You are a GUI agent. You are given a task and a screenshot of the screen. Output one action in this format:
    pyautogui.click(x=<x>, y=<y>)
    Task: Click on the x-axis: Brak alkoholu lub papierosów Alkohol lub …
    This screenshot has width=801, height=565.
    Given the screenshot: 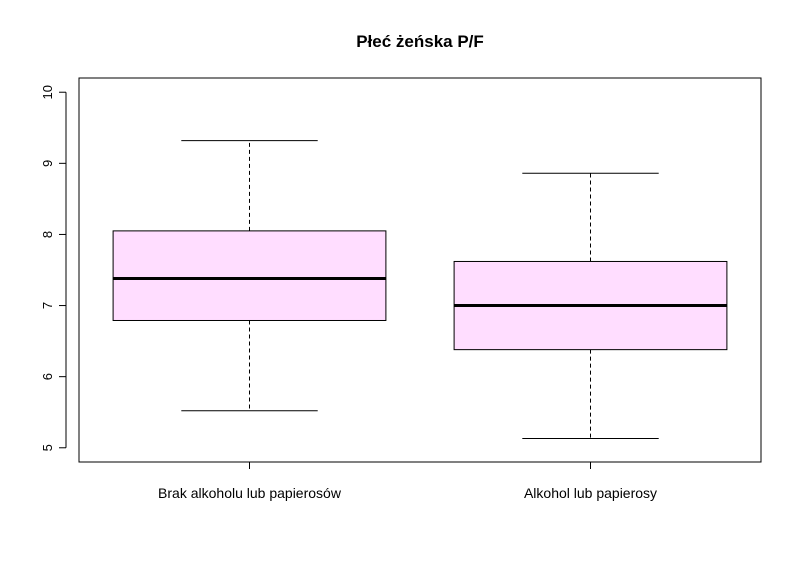 What is the action you would take?
    pyautogui.click(x=407, y=481)
    